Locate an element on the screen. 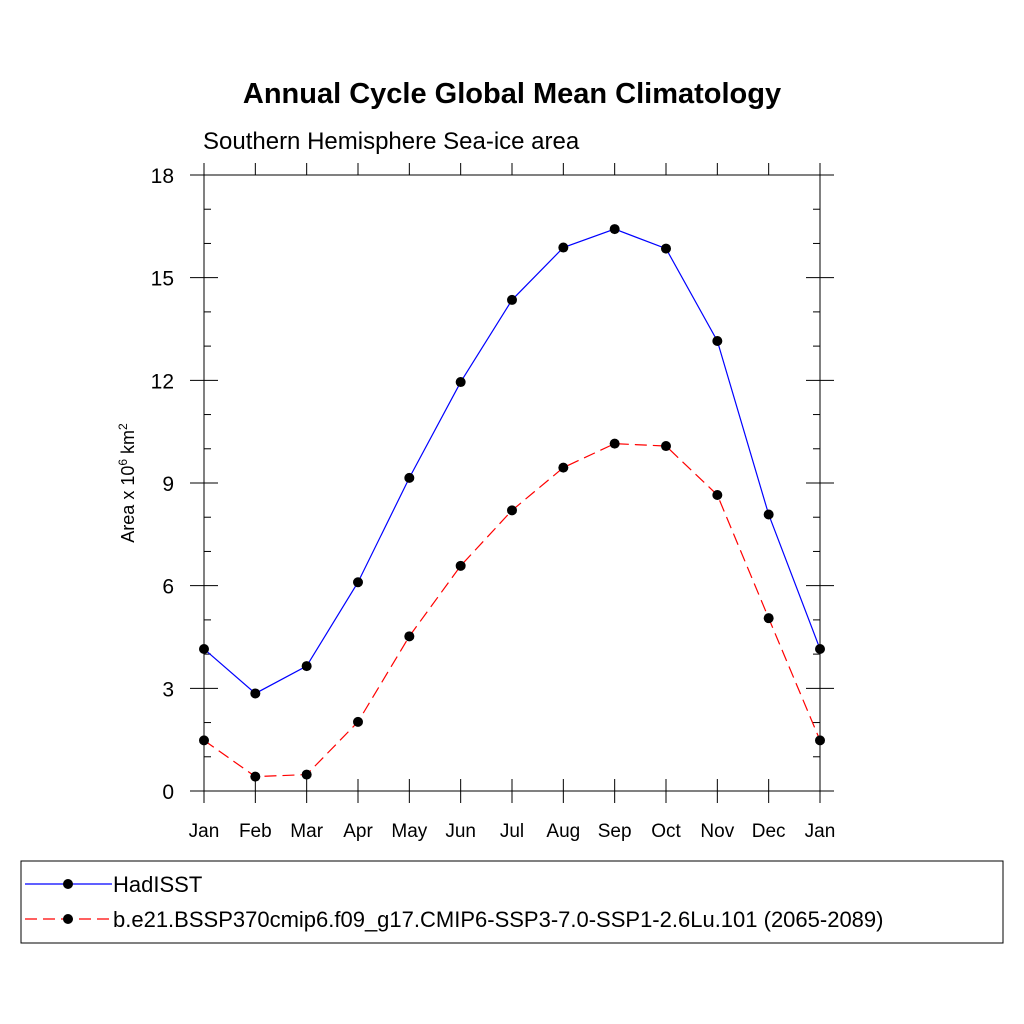  x-tick-label: Mar is located at coordinates (306, 831).